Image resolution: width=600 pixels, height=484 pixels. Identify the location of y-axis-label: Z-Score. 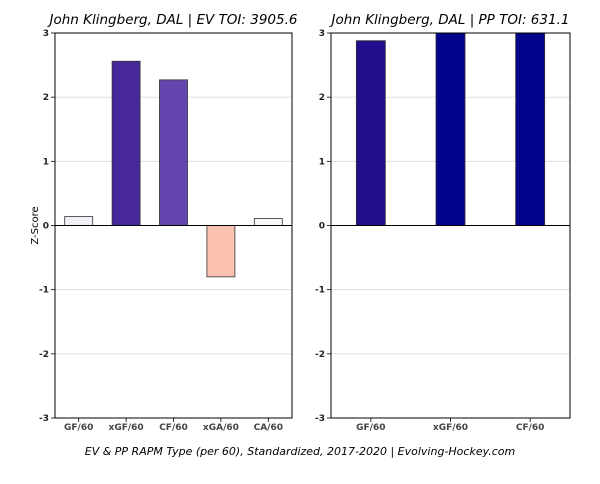
(35, 225).